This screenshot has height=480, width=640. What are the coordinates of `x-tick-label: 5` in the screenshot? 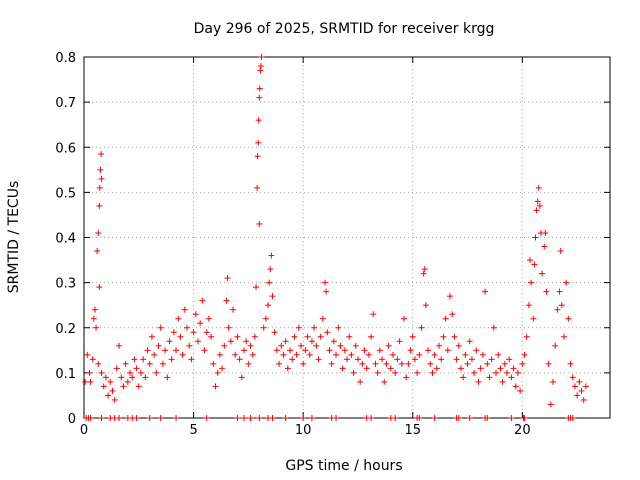 It's located at (193, 430).